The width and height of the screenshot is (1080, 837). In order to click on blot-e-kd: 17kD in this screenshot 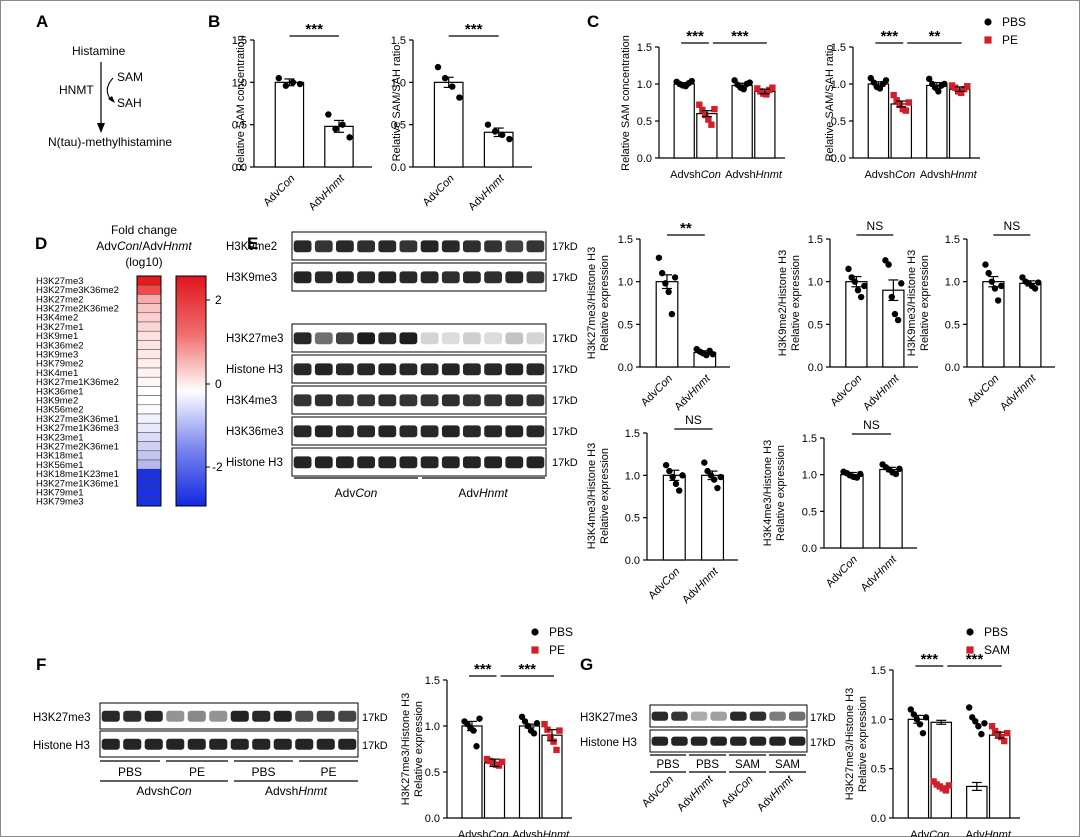, I will do `click(565, 370)`.